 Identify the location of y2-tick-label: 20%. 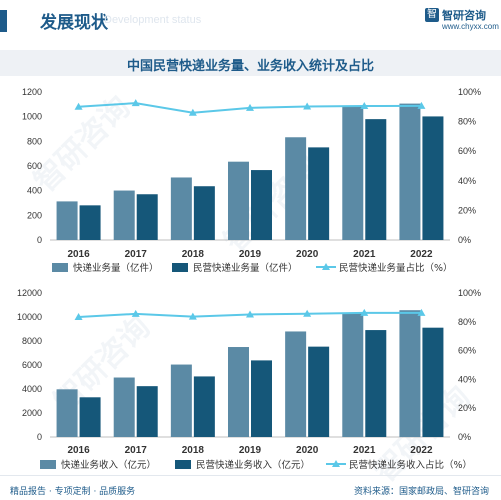
(467, 408).